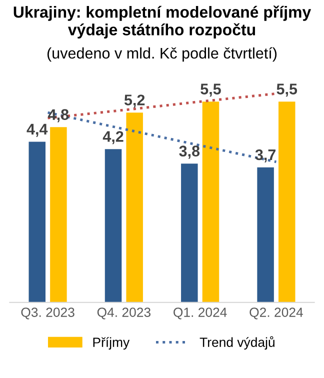 The height and width of the screenshot is (378, 324). What do you see at coordinates (37, 130) in the screenshot?
I see `data-label: 4,4` at bounding box center [37, 130].